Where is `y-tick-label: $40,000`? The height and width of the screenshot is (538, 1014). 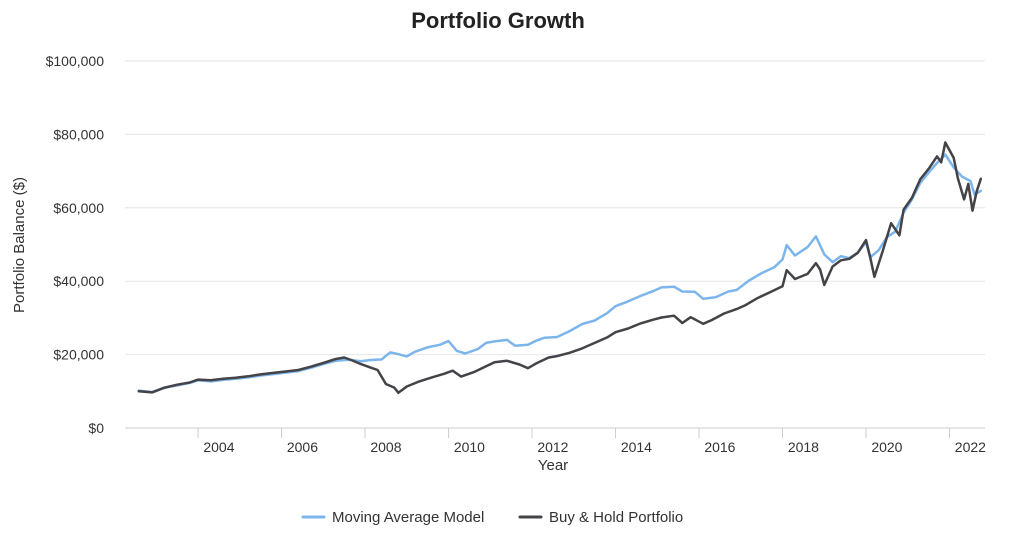
y-tick-label: $40,000 is located at coordinates (78, 281).